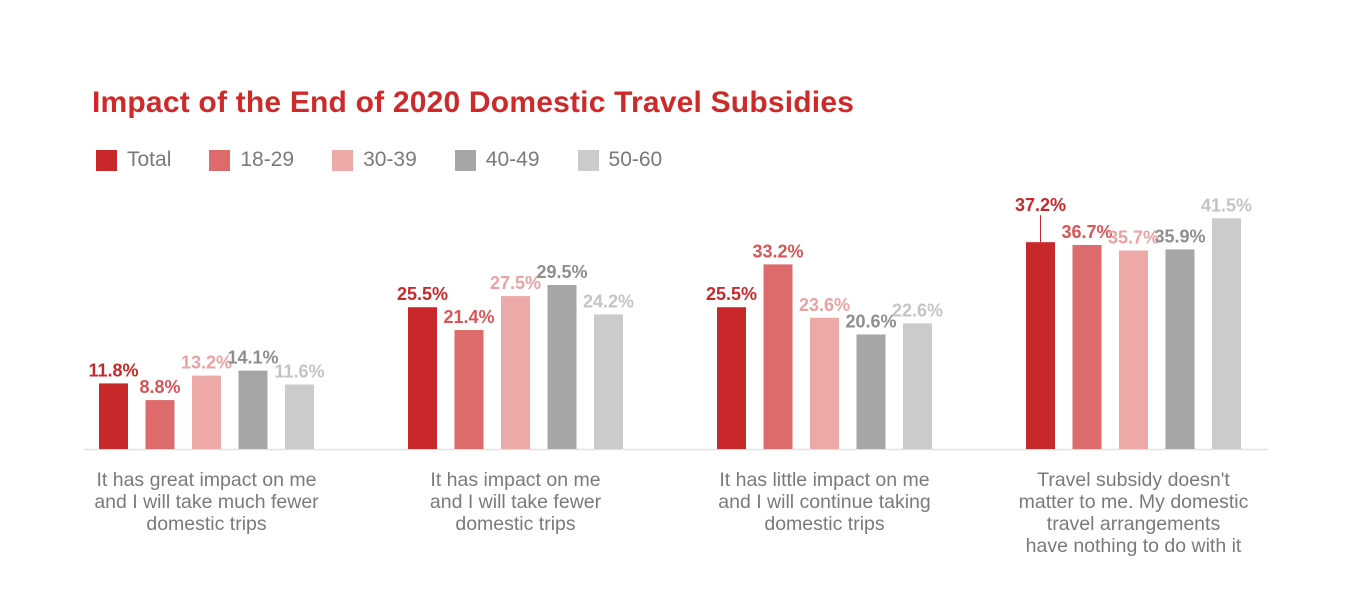  Describe the element at coordinates (870, 321) in the screenshot. I see `data-label: 20.6%` at that location.